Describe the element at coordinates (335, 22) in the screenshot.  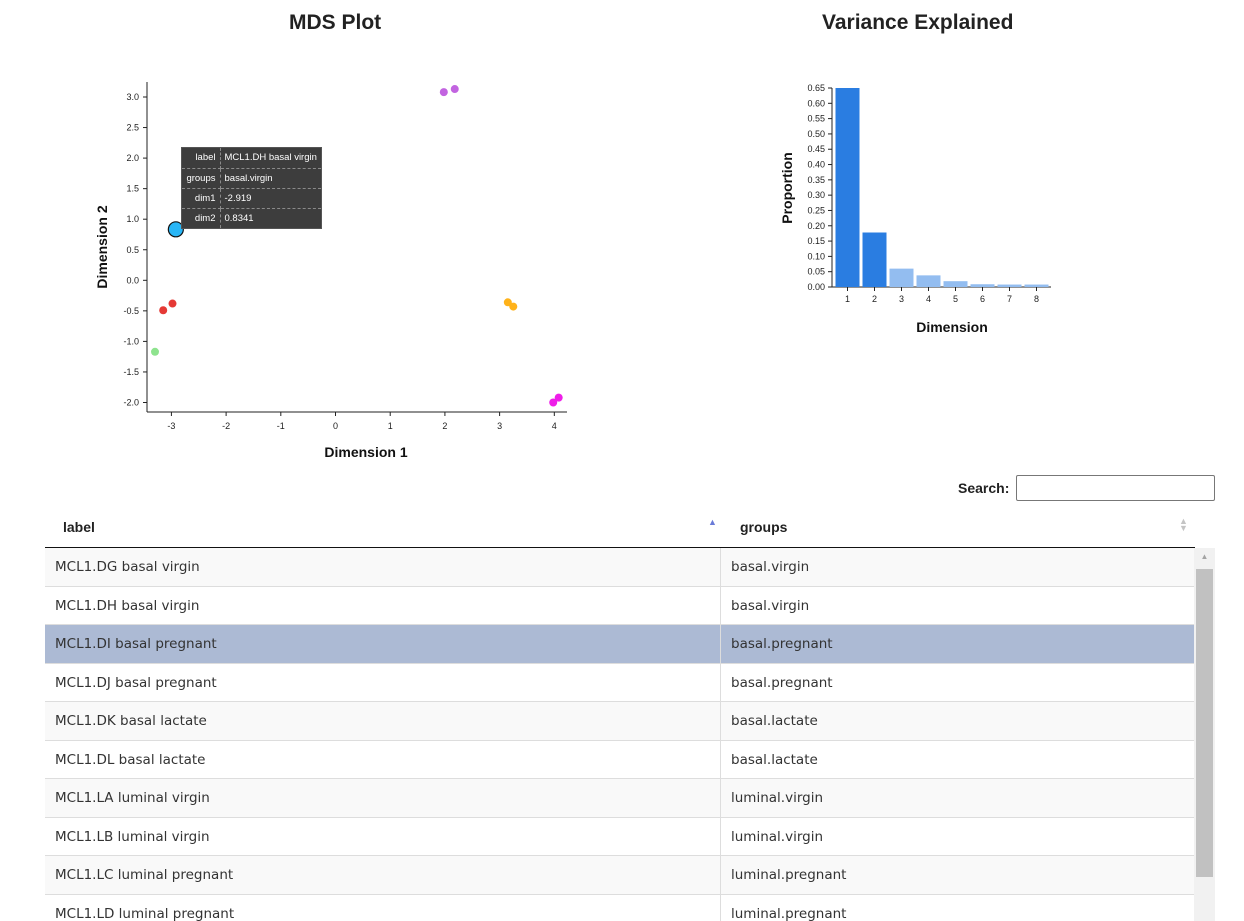
I see `mds-plot-title: MDS Plot` at that location.